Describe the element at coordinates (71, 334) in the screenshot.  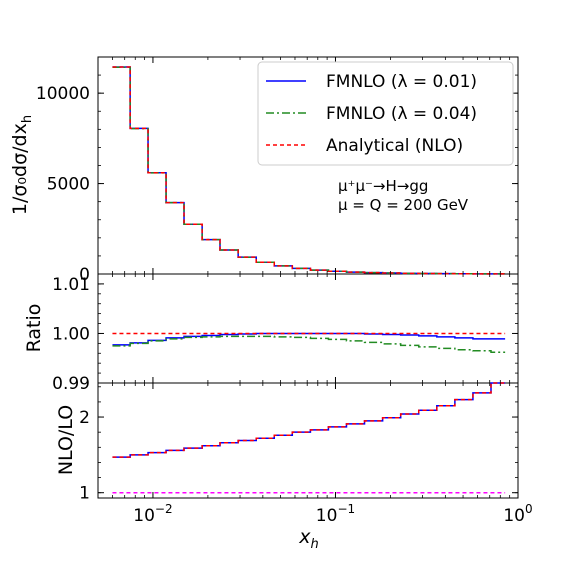
I see `y-tick-label-ratio-1: 1.00` at that location.